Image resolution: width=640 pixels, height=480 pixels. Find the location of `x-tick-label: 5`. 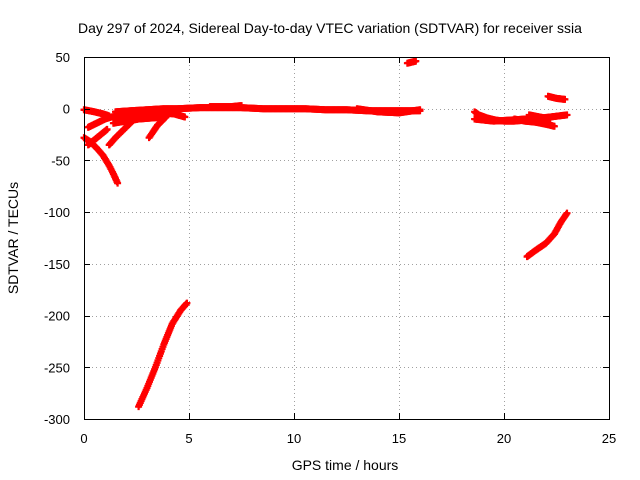

x-tick-label: 5 is located at coordinates (188, 438).